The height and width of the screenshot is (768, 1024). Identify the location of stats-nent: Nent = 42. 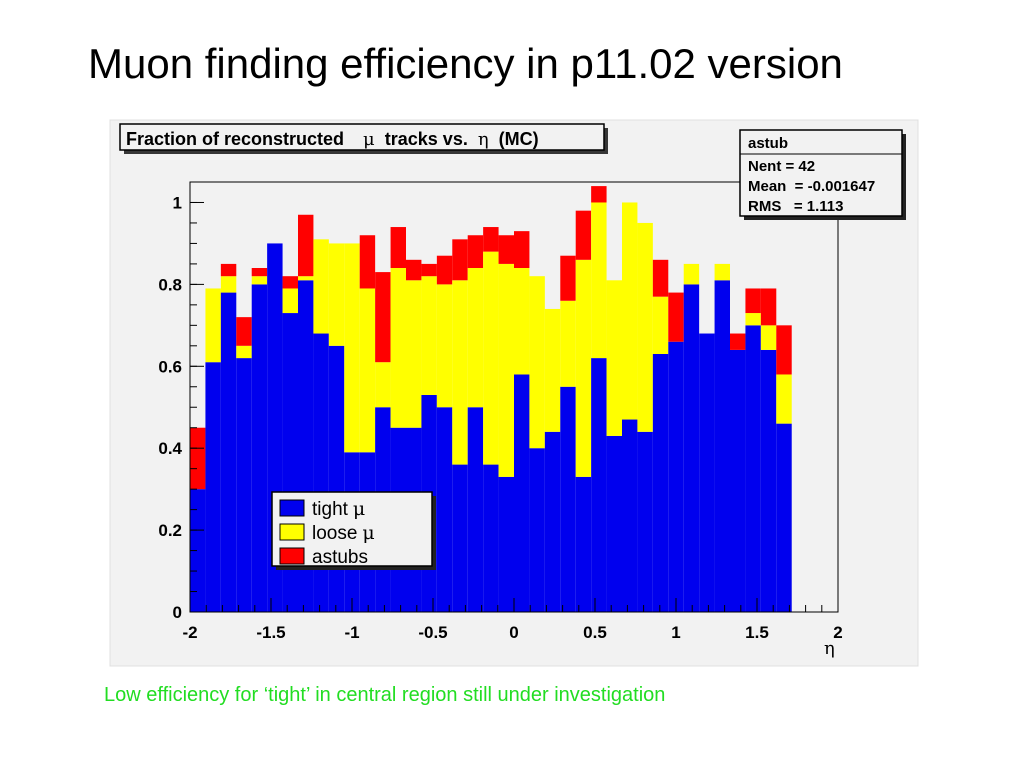
(781, 166).